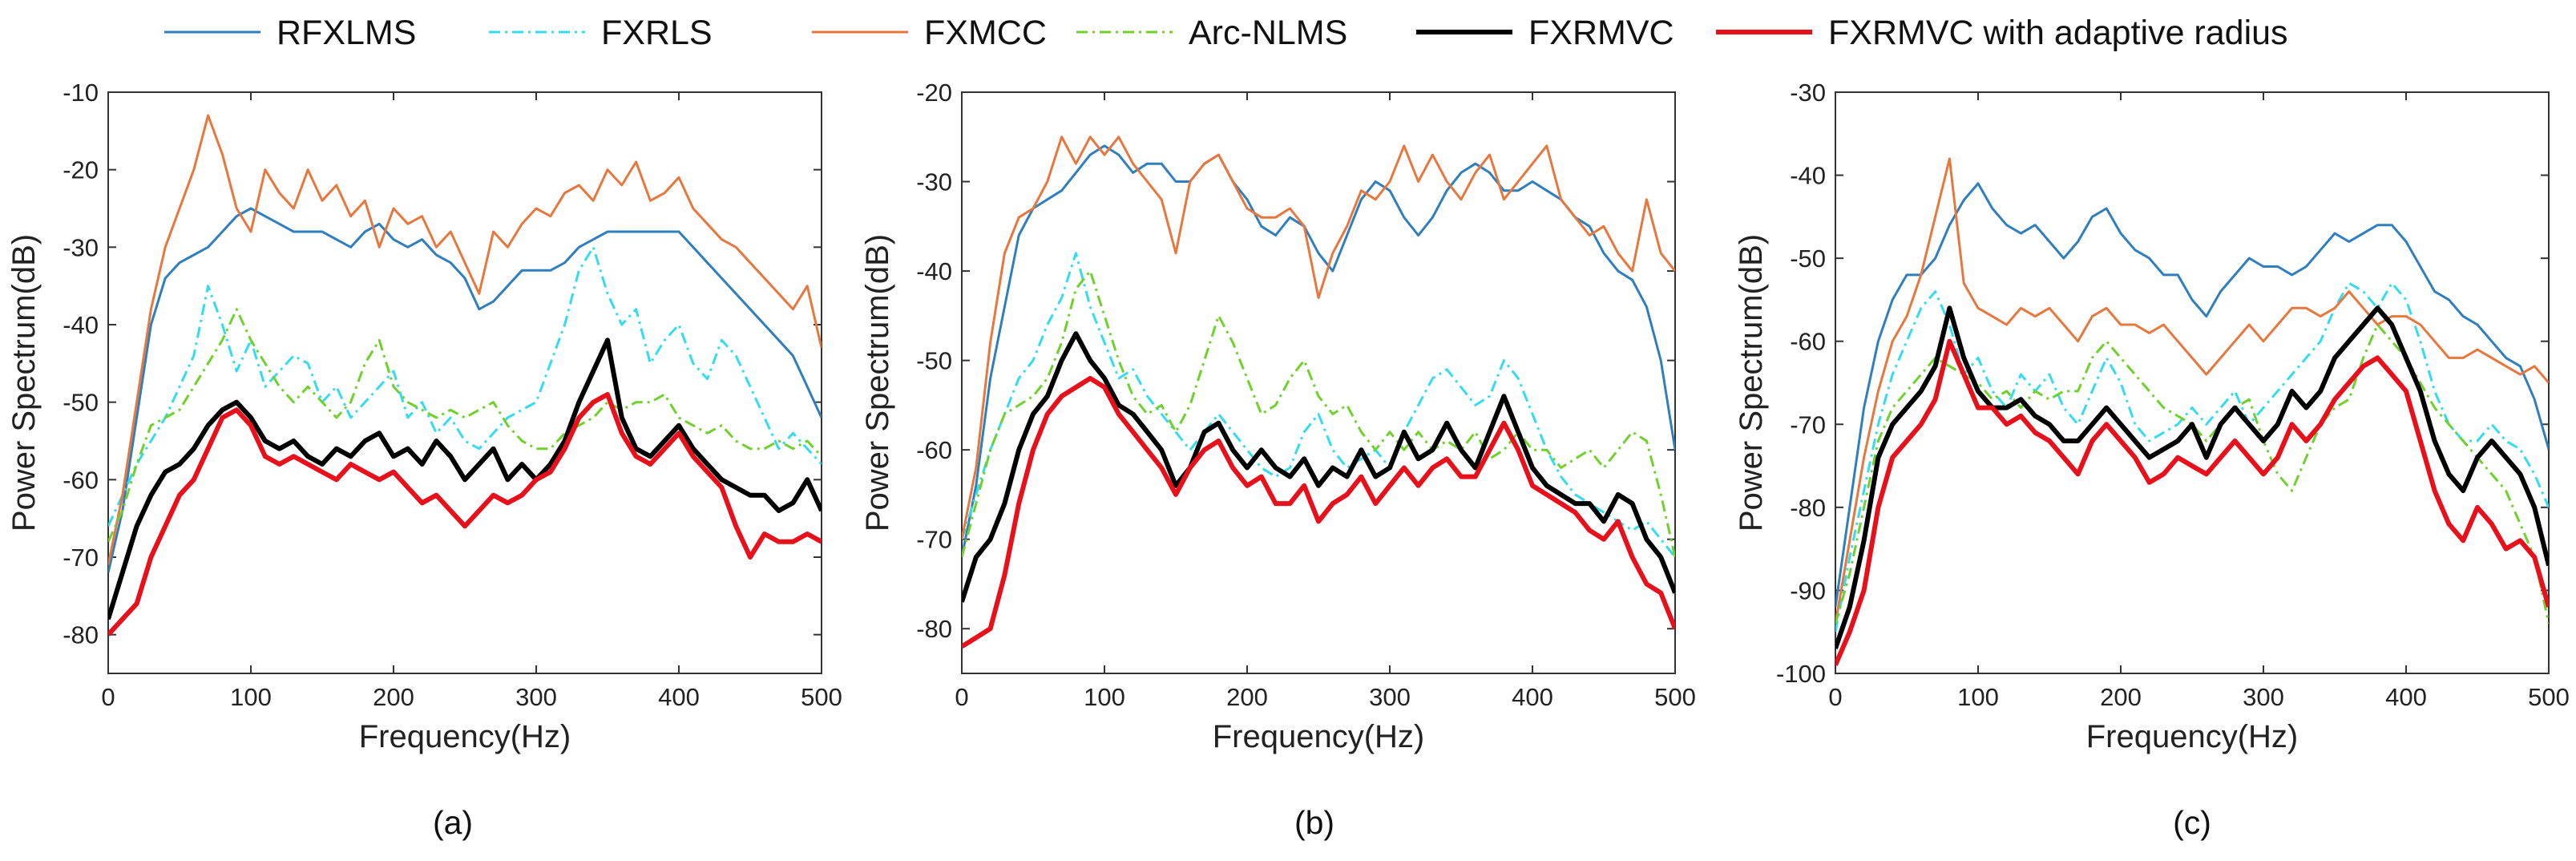 This screenshot has height=861, width=2576. I want to click on legend-label: FXRLS, so click(657, 33).